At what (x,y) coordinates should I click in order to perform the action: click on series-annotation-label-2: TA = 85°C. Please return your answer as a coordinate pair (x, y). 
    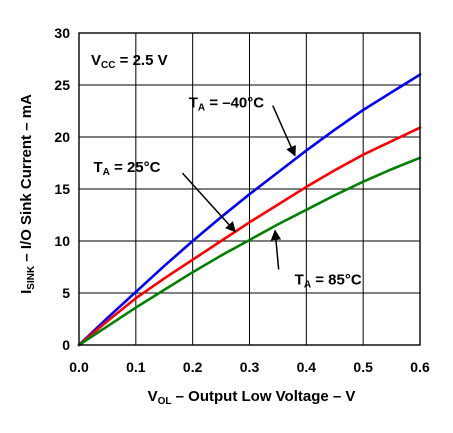
    Looking at the image, I should click on (328, 280).